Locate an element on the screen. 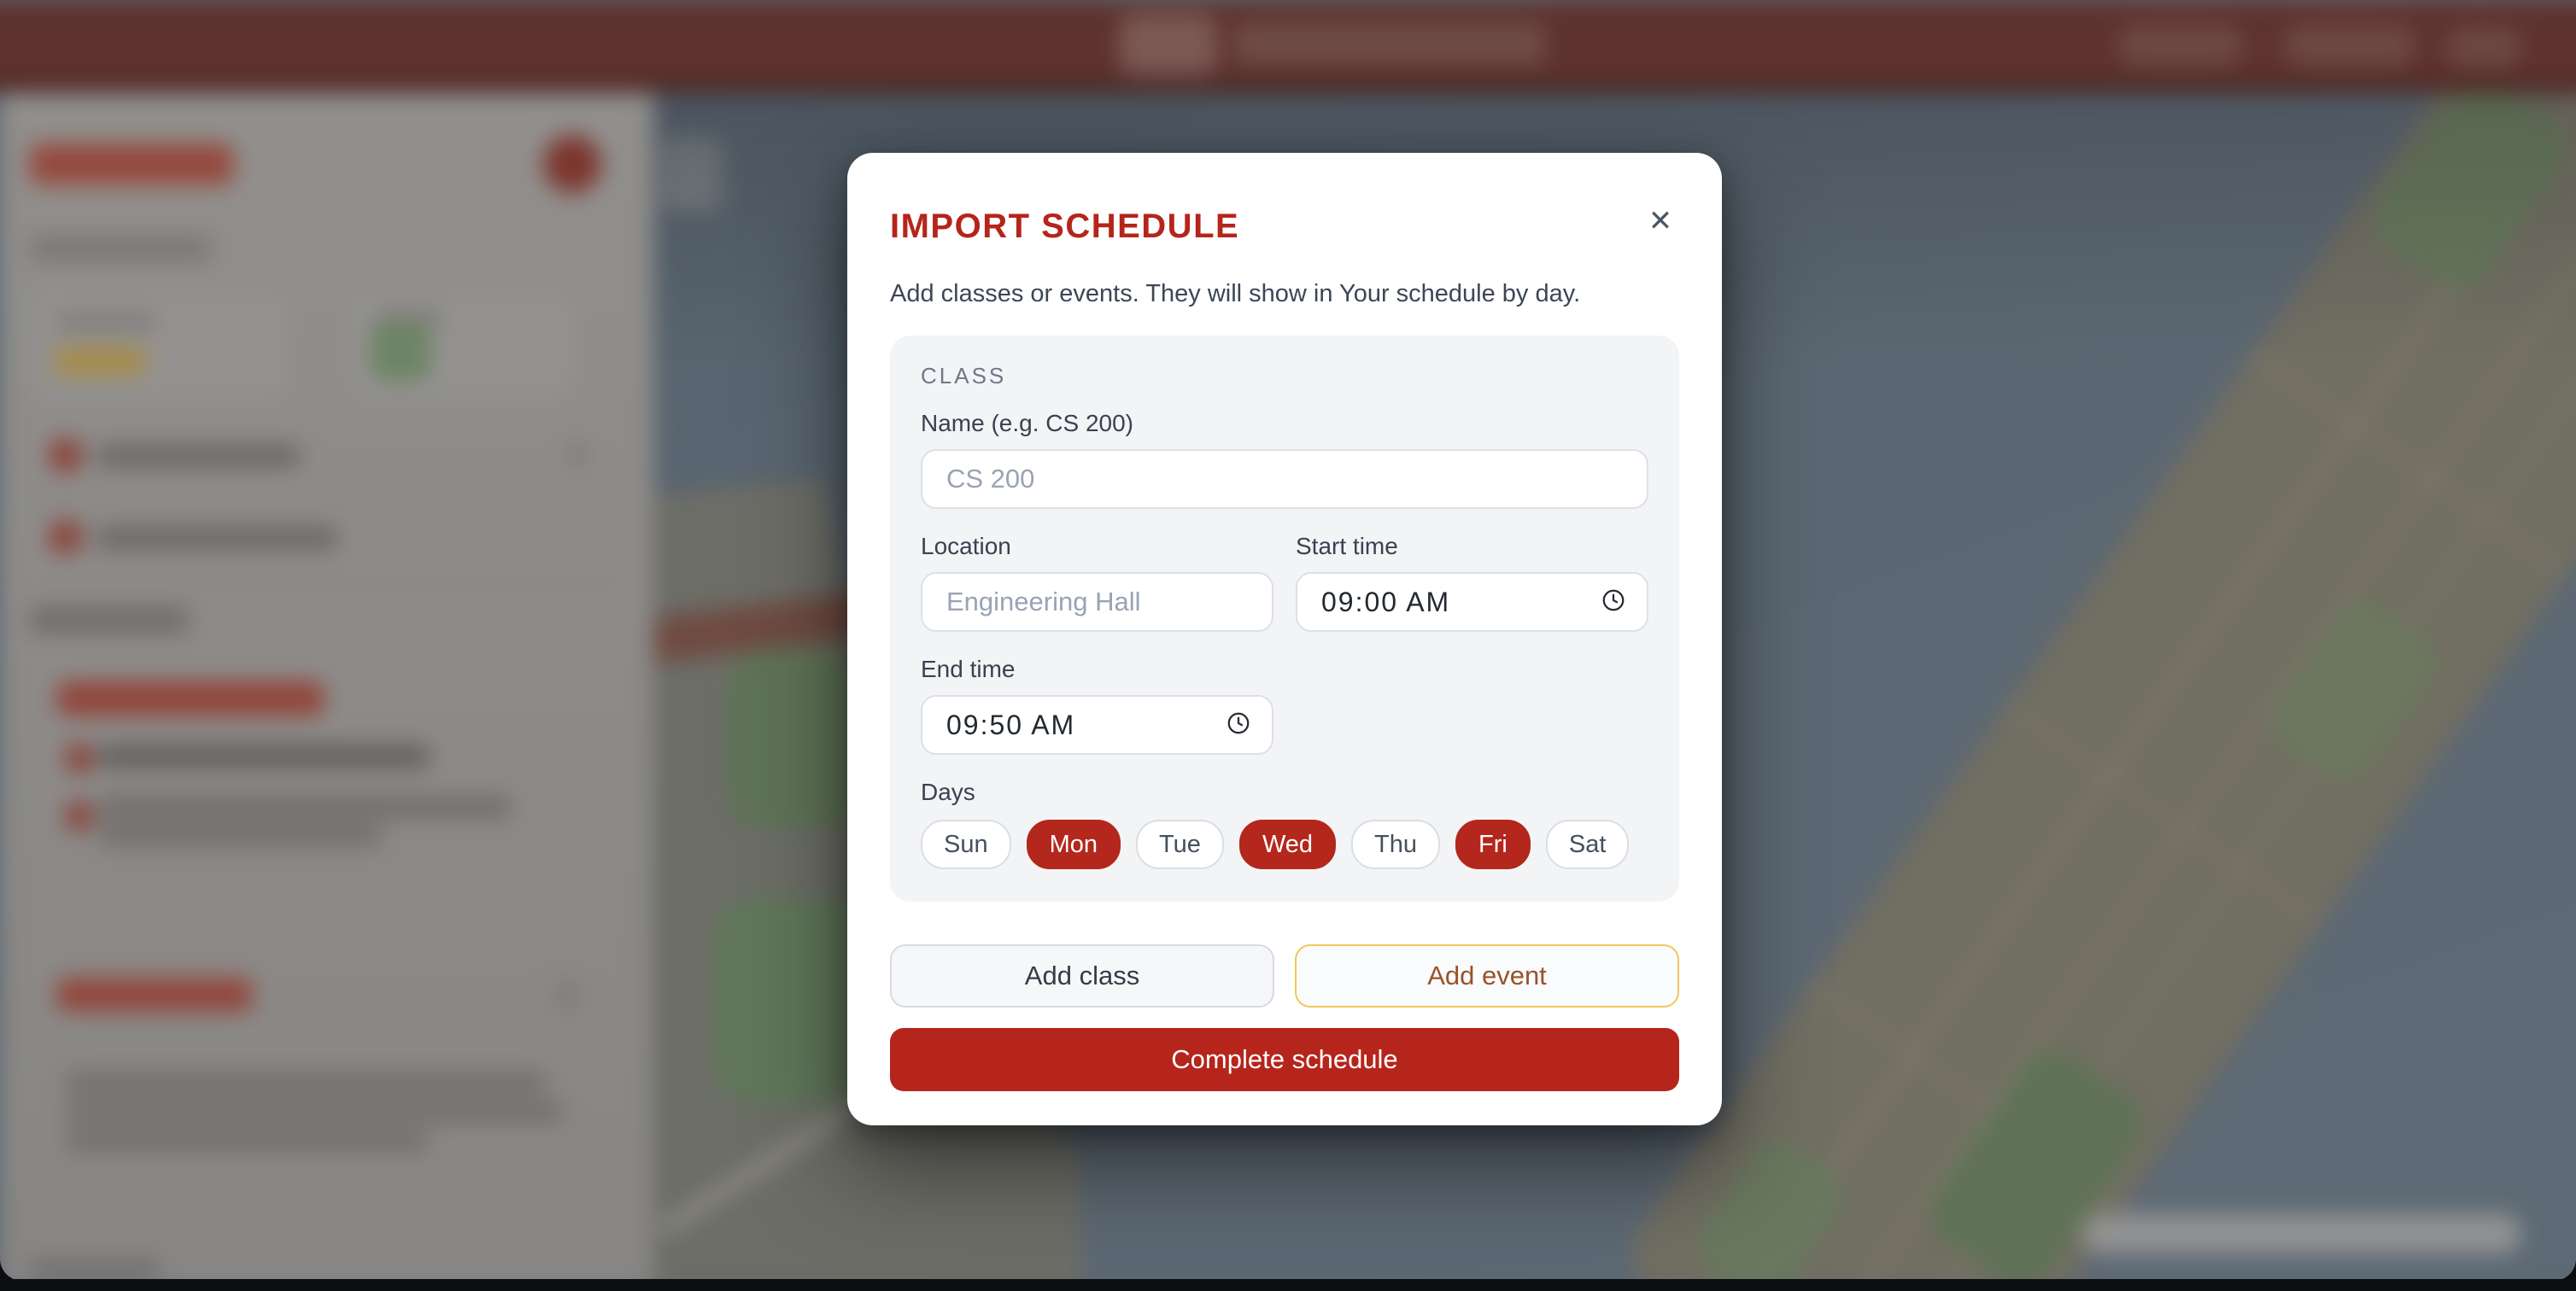  sidebar-card-text-line2 is located at coordinates (314, 1111).